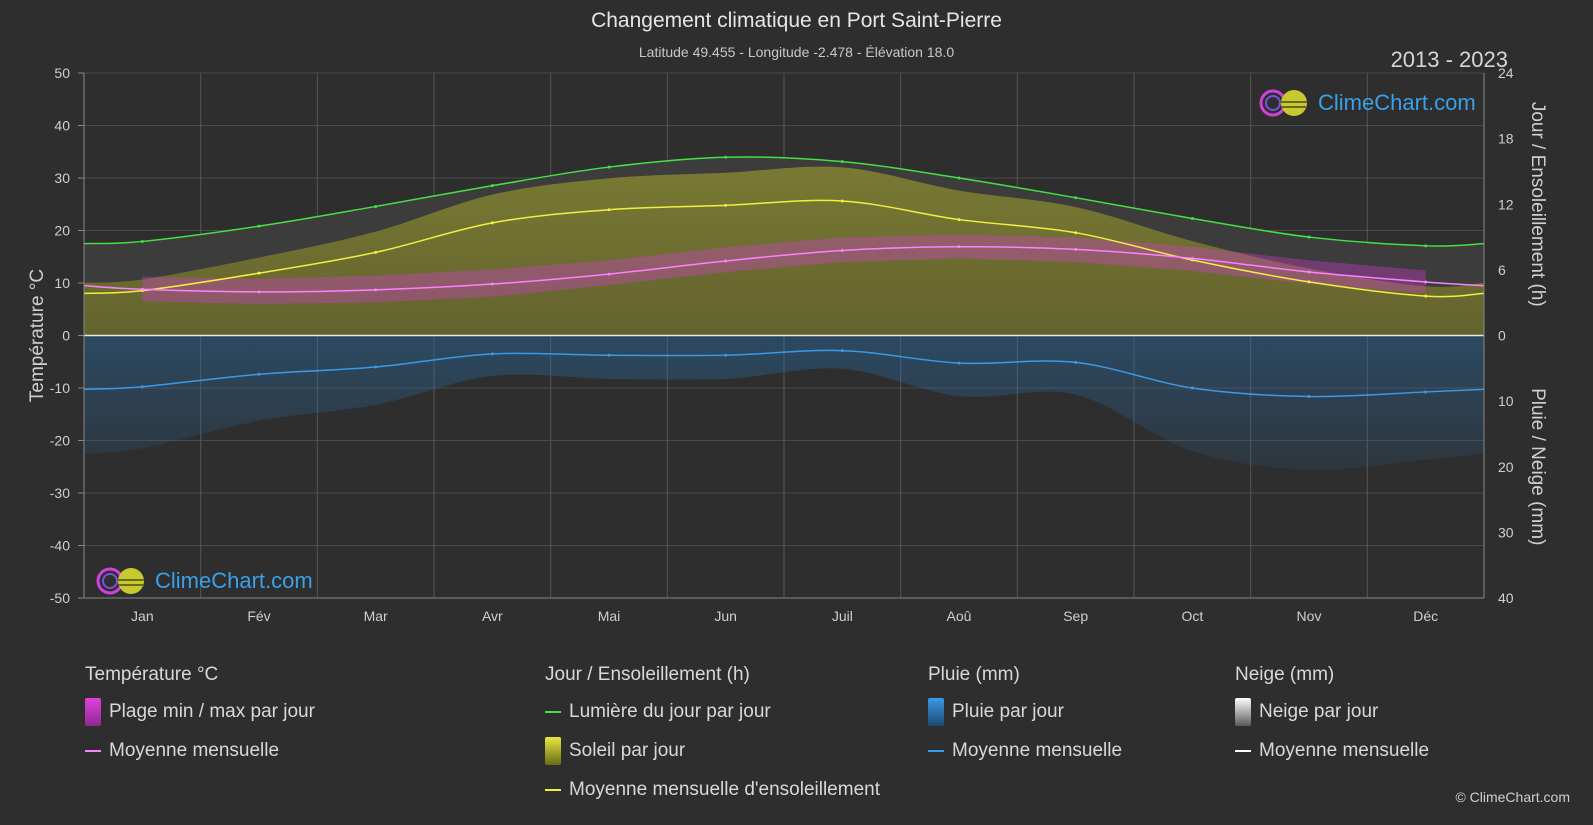 This screenshot has width=1593, height=825. Describe the element at coordinates (204, 581) in the screenshot. I see `watermark-logo-bottom: ClimeChart.com` at that location.